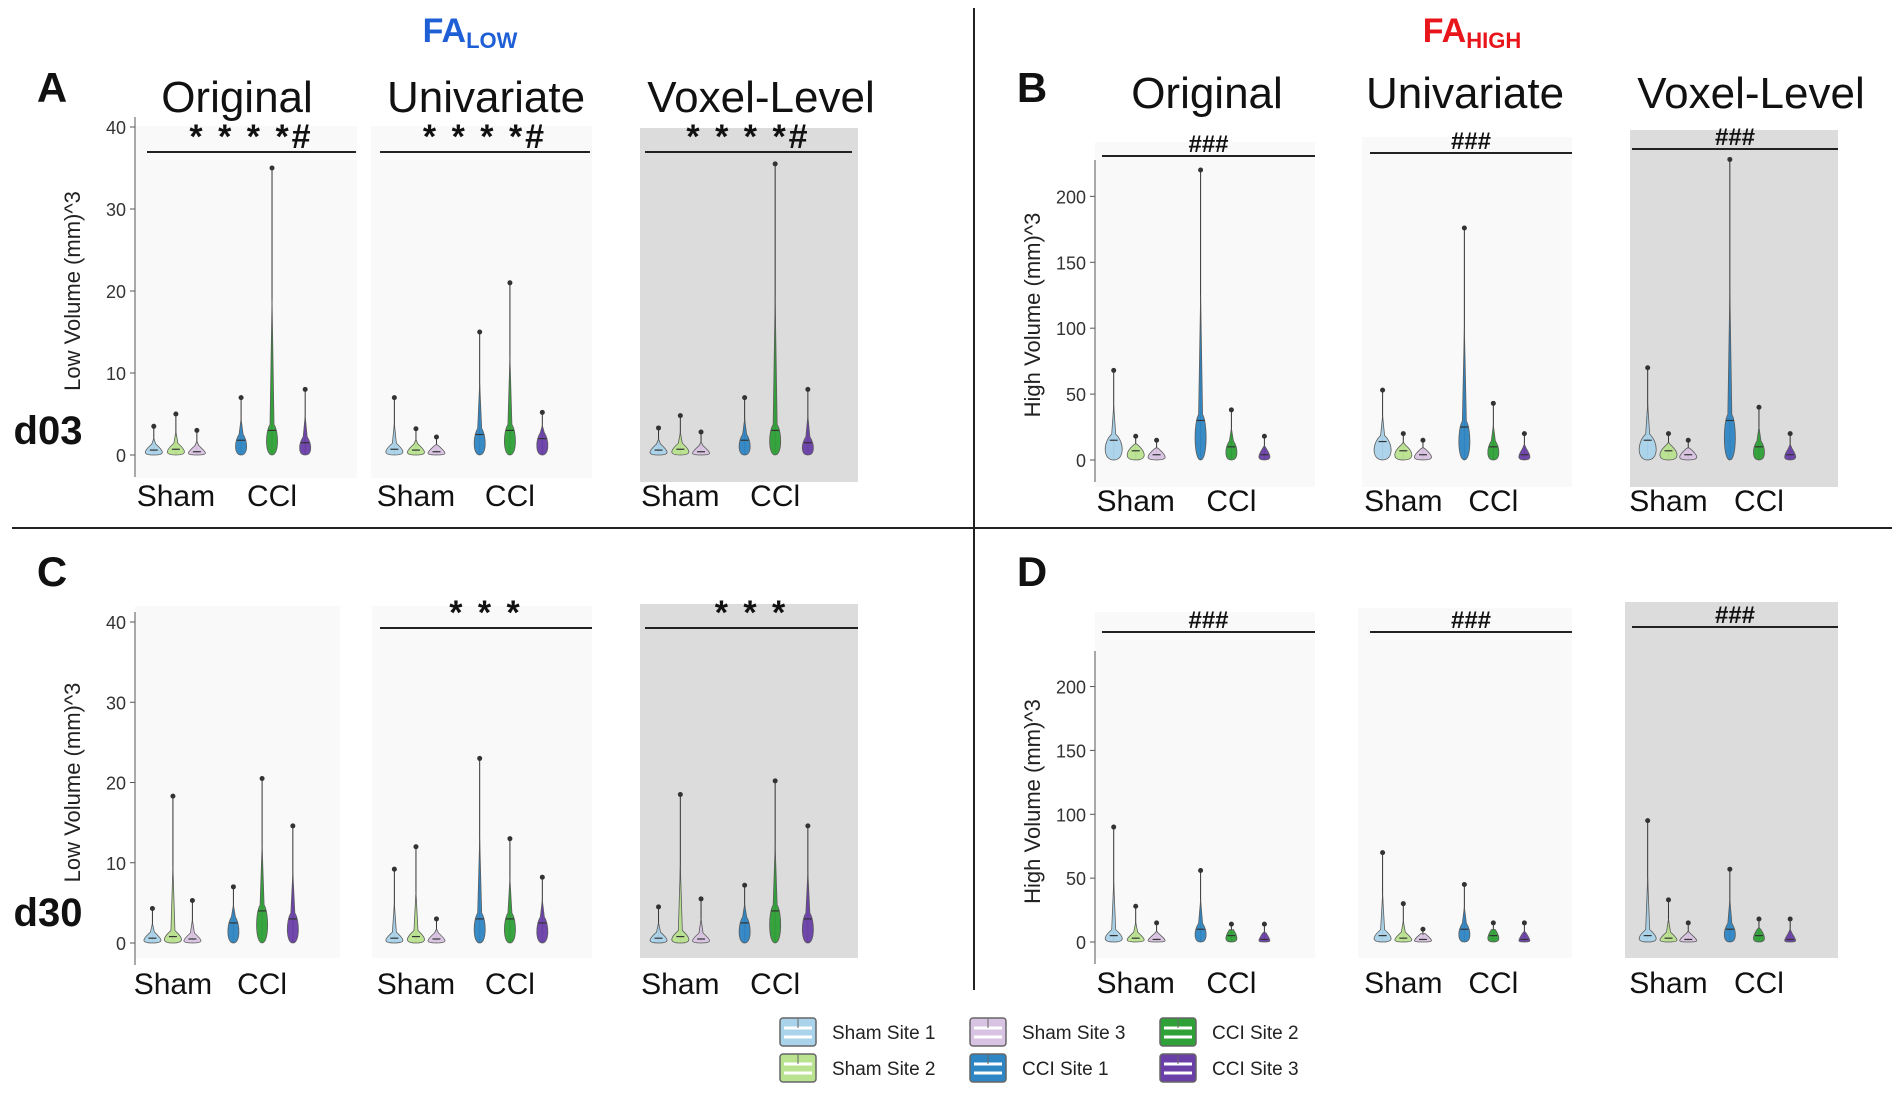  What do you see at coordinates (116, 703) in the screenshot?
I see `y-tick-label: 30` at bounding box center [116, 703].